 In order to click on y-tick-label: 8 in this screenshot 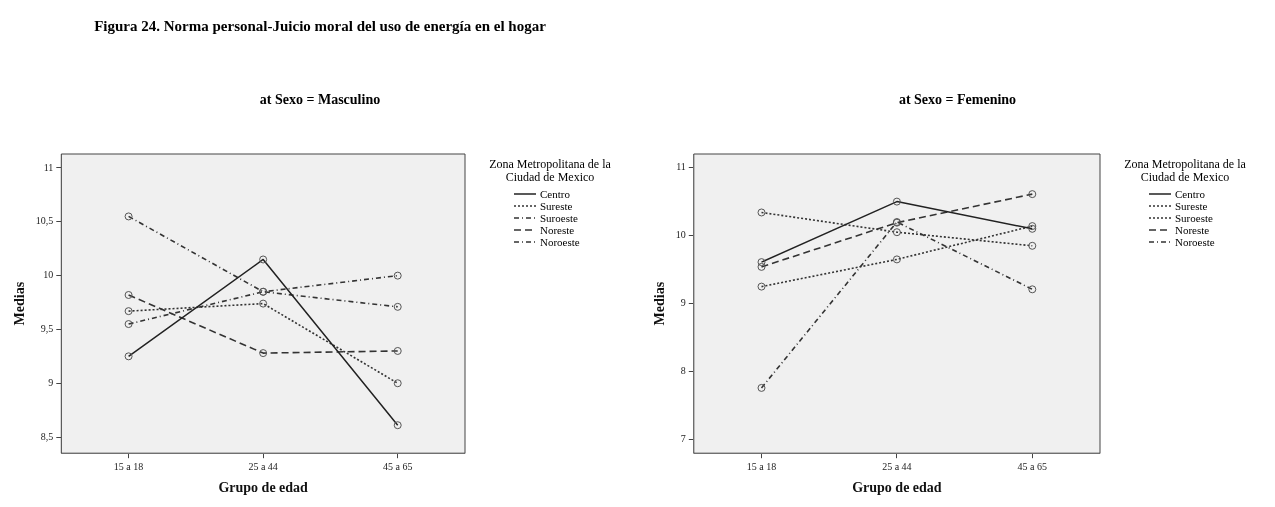, I will do `click(683, 371)`.